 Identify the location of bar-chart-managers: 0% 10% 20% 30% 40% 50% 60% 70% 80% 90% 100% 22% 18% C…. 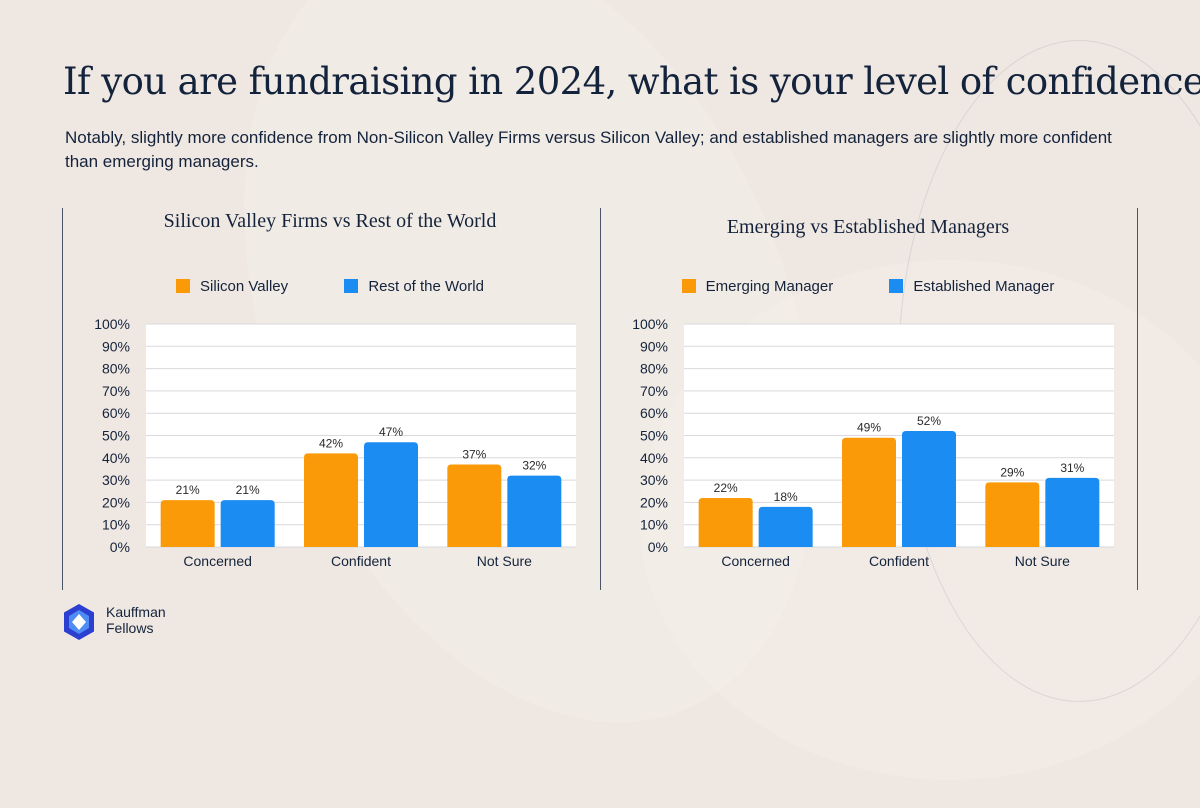
(873, 442).